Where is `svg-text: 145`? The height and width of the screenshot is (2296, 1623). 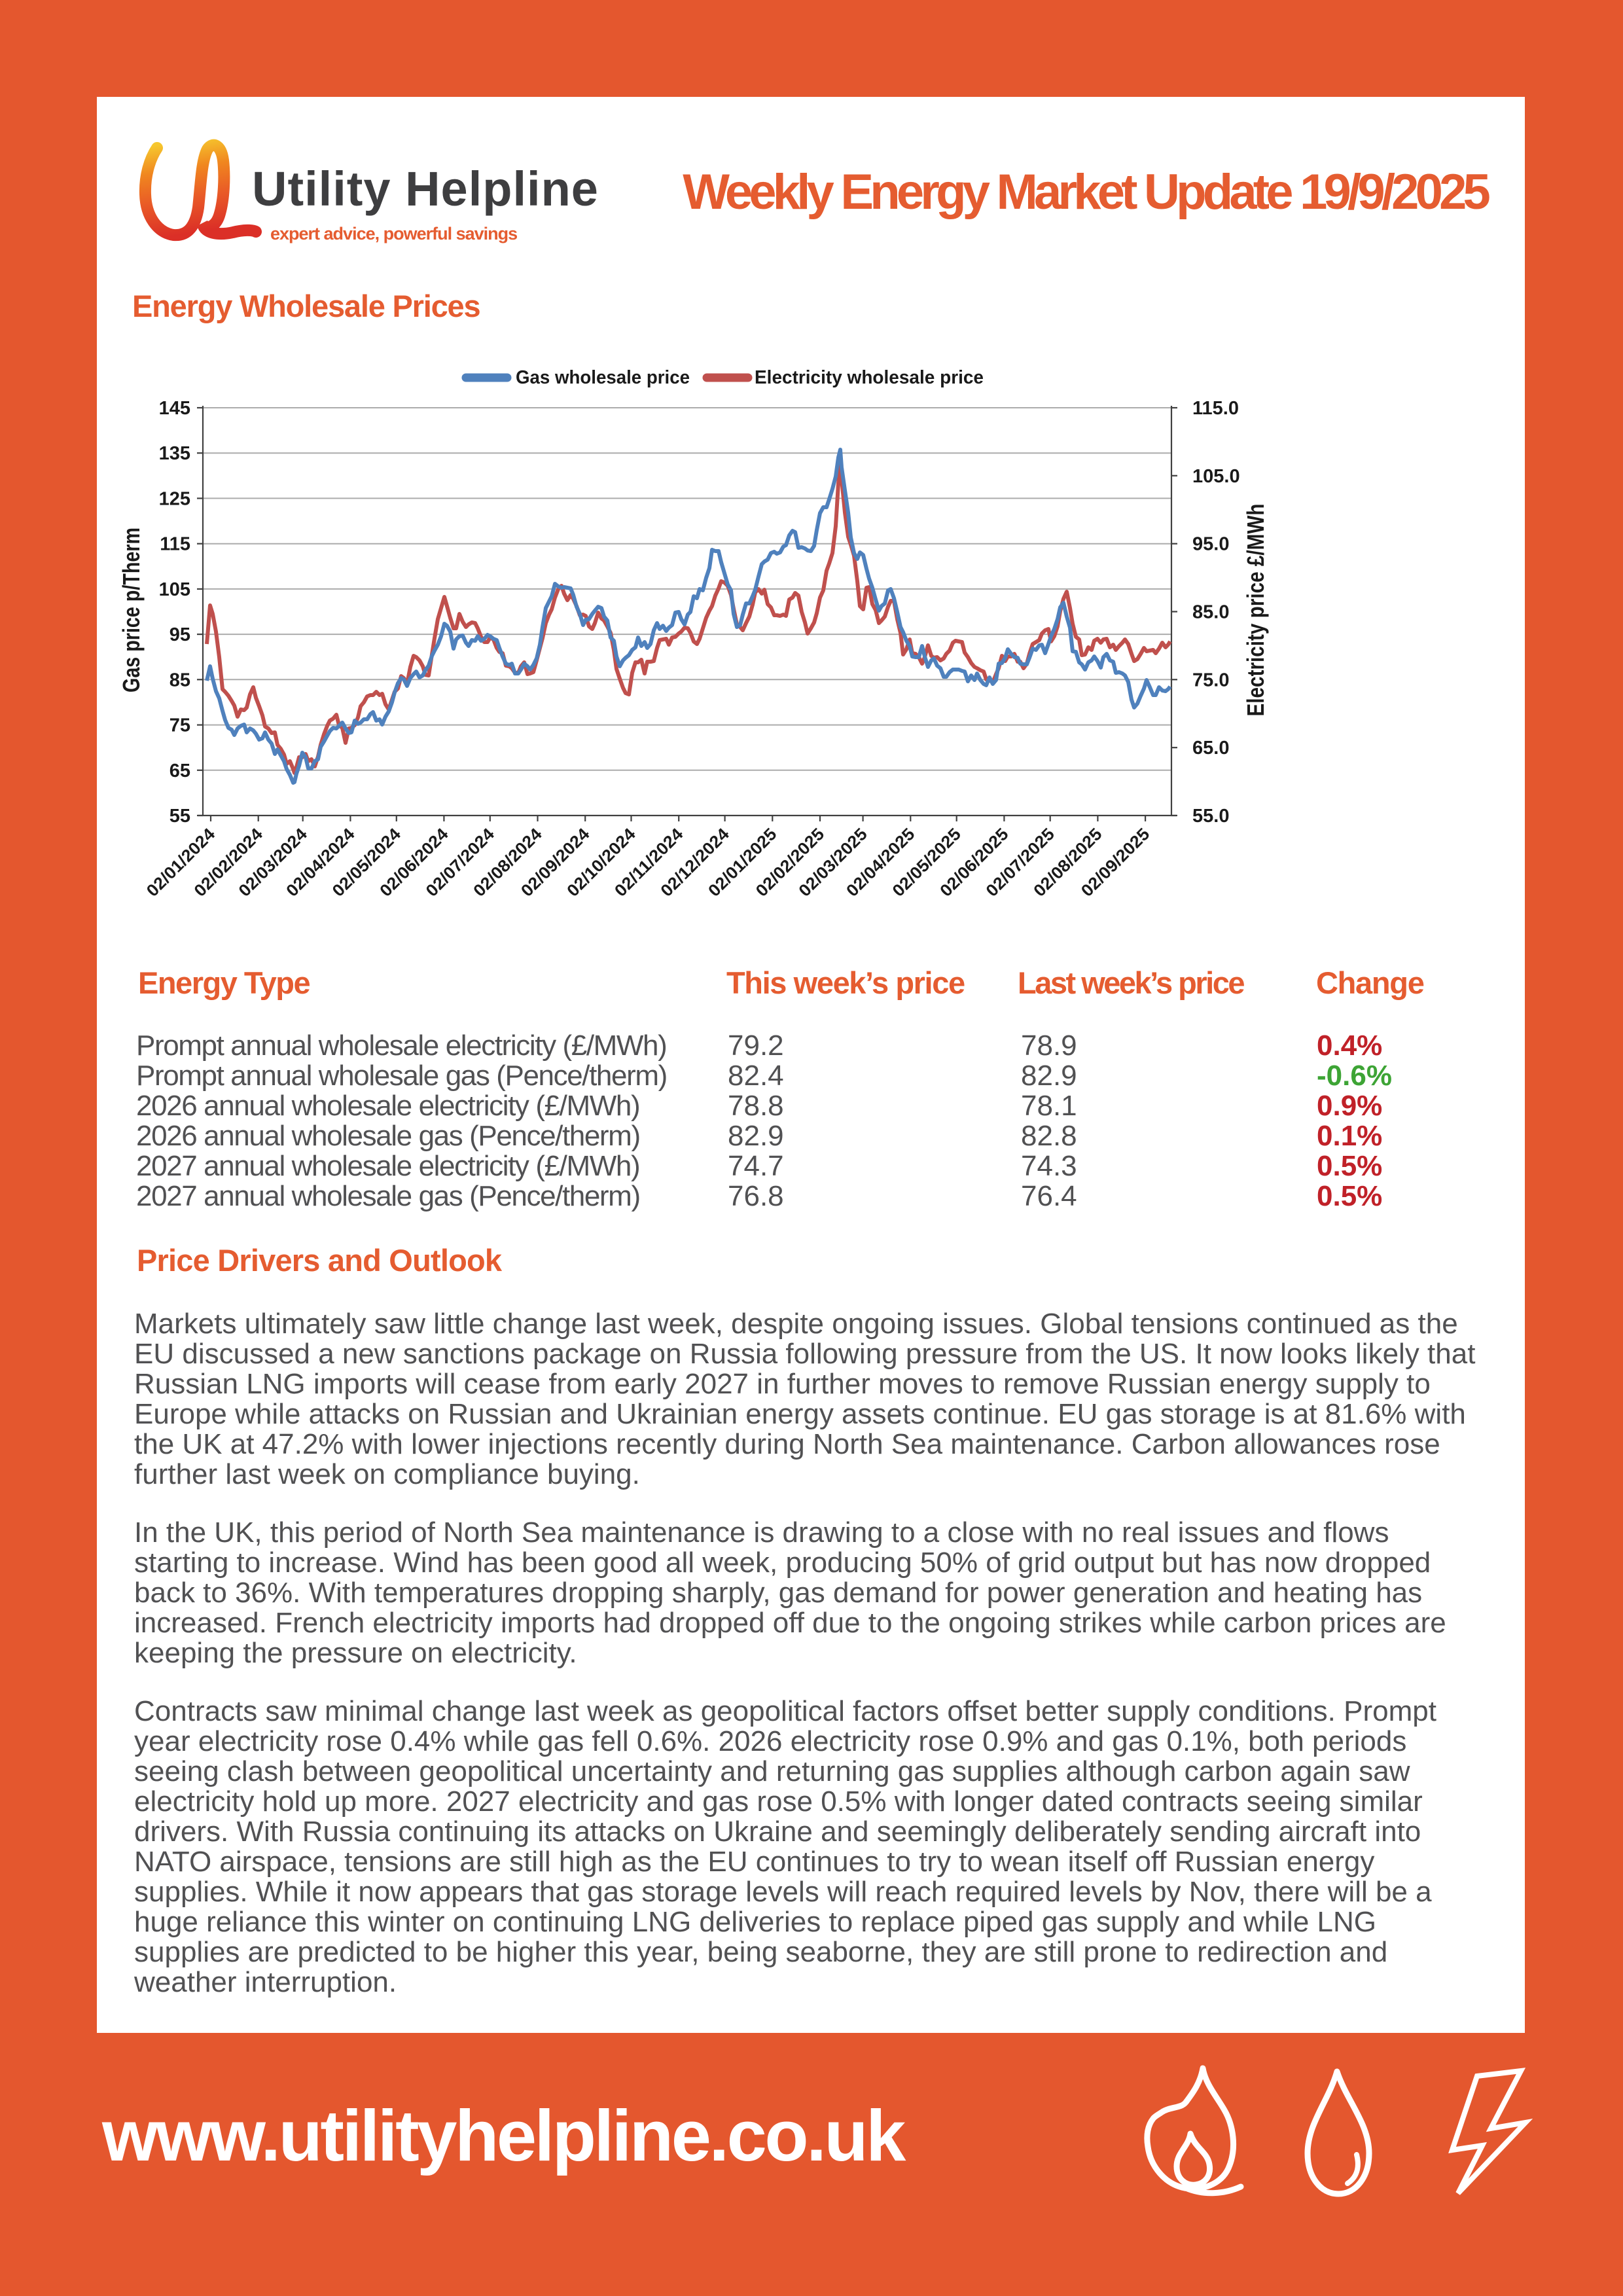 svg-text: 145 is located at coordinates (174, 408).